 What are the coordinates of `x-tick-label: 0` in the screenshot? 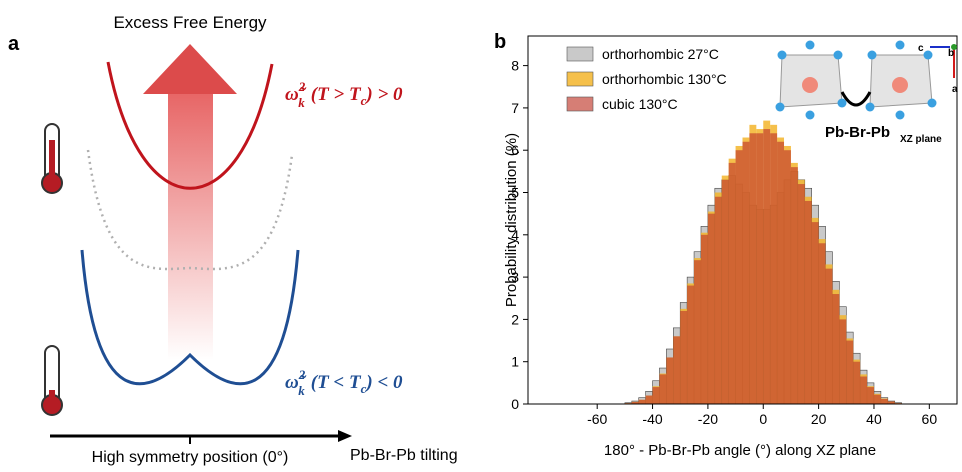 It's located at (763, 419).